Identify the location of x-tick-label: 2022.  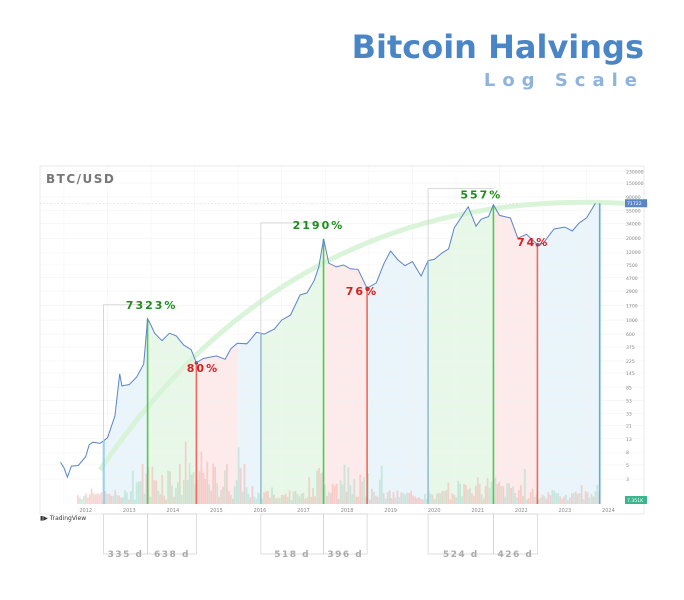
(521, 511).